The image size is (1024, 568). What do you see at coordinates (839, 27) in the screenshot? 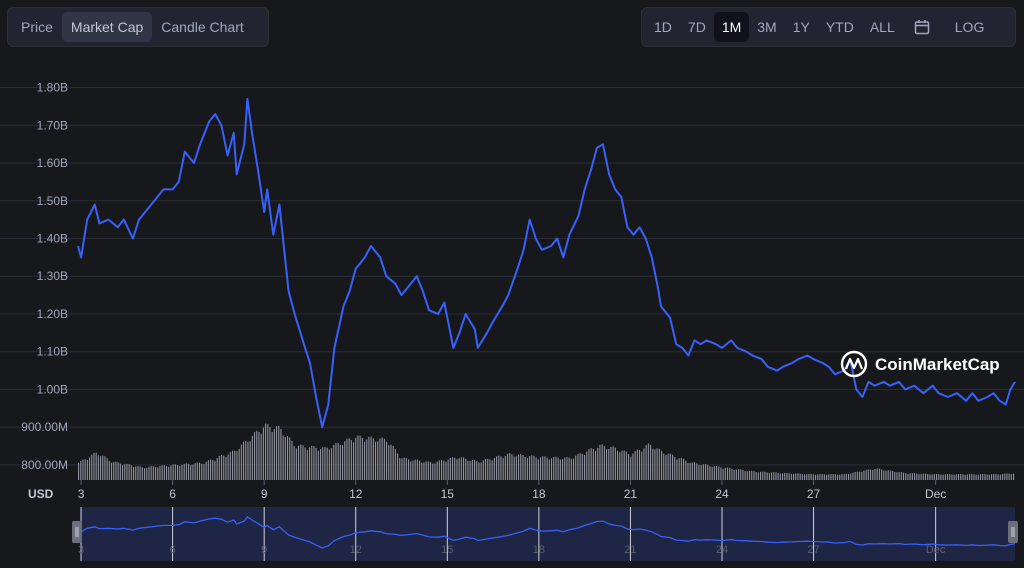
I see `timeframe-ytd: YTD` at bounding box center [839, 27].